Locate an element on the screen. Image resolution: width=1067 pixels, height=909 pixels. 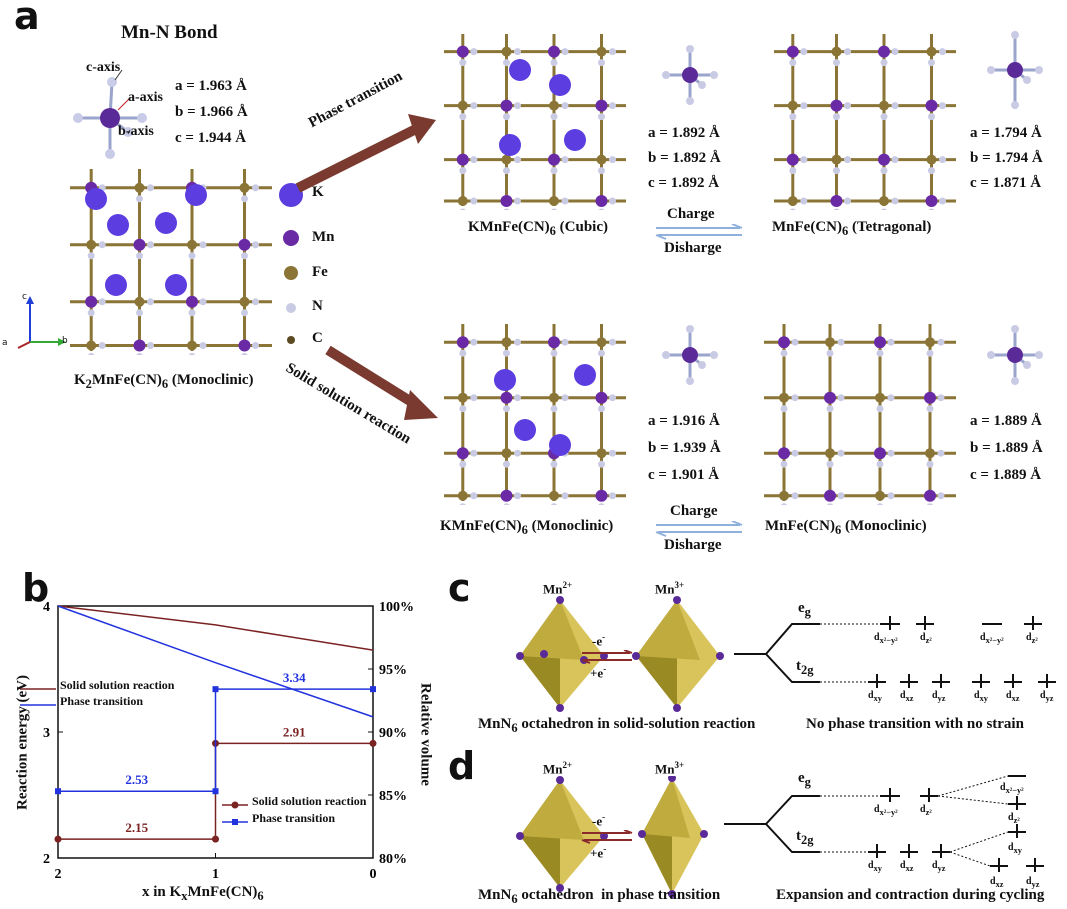
mini-axis-b: b is located at coordinates (65, 341).